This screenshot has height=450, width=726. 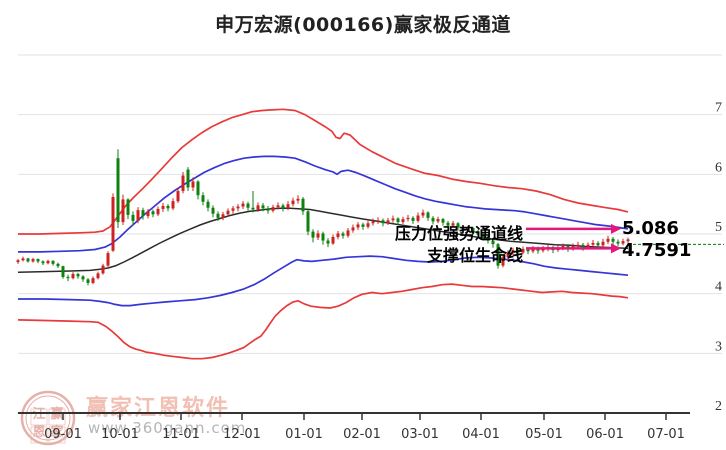 What do you see at coordinates (242, 434) in the screenshot?
I see `x-axis-tick-label: 12-01` at bounding box center [242, 434].